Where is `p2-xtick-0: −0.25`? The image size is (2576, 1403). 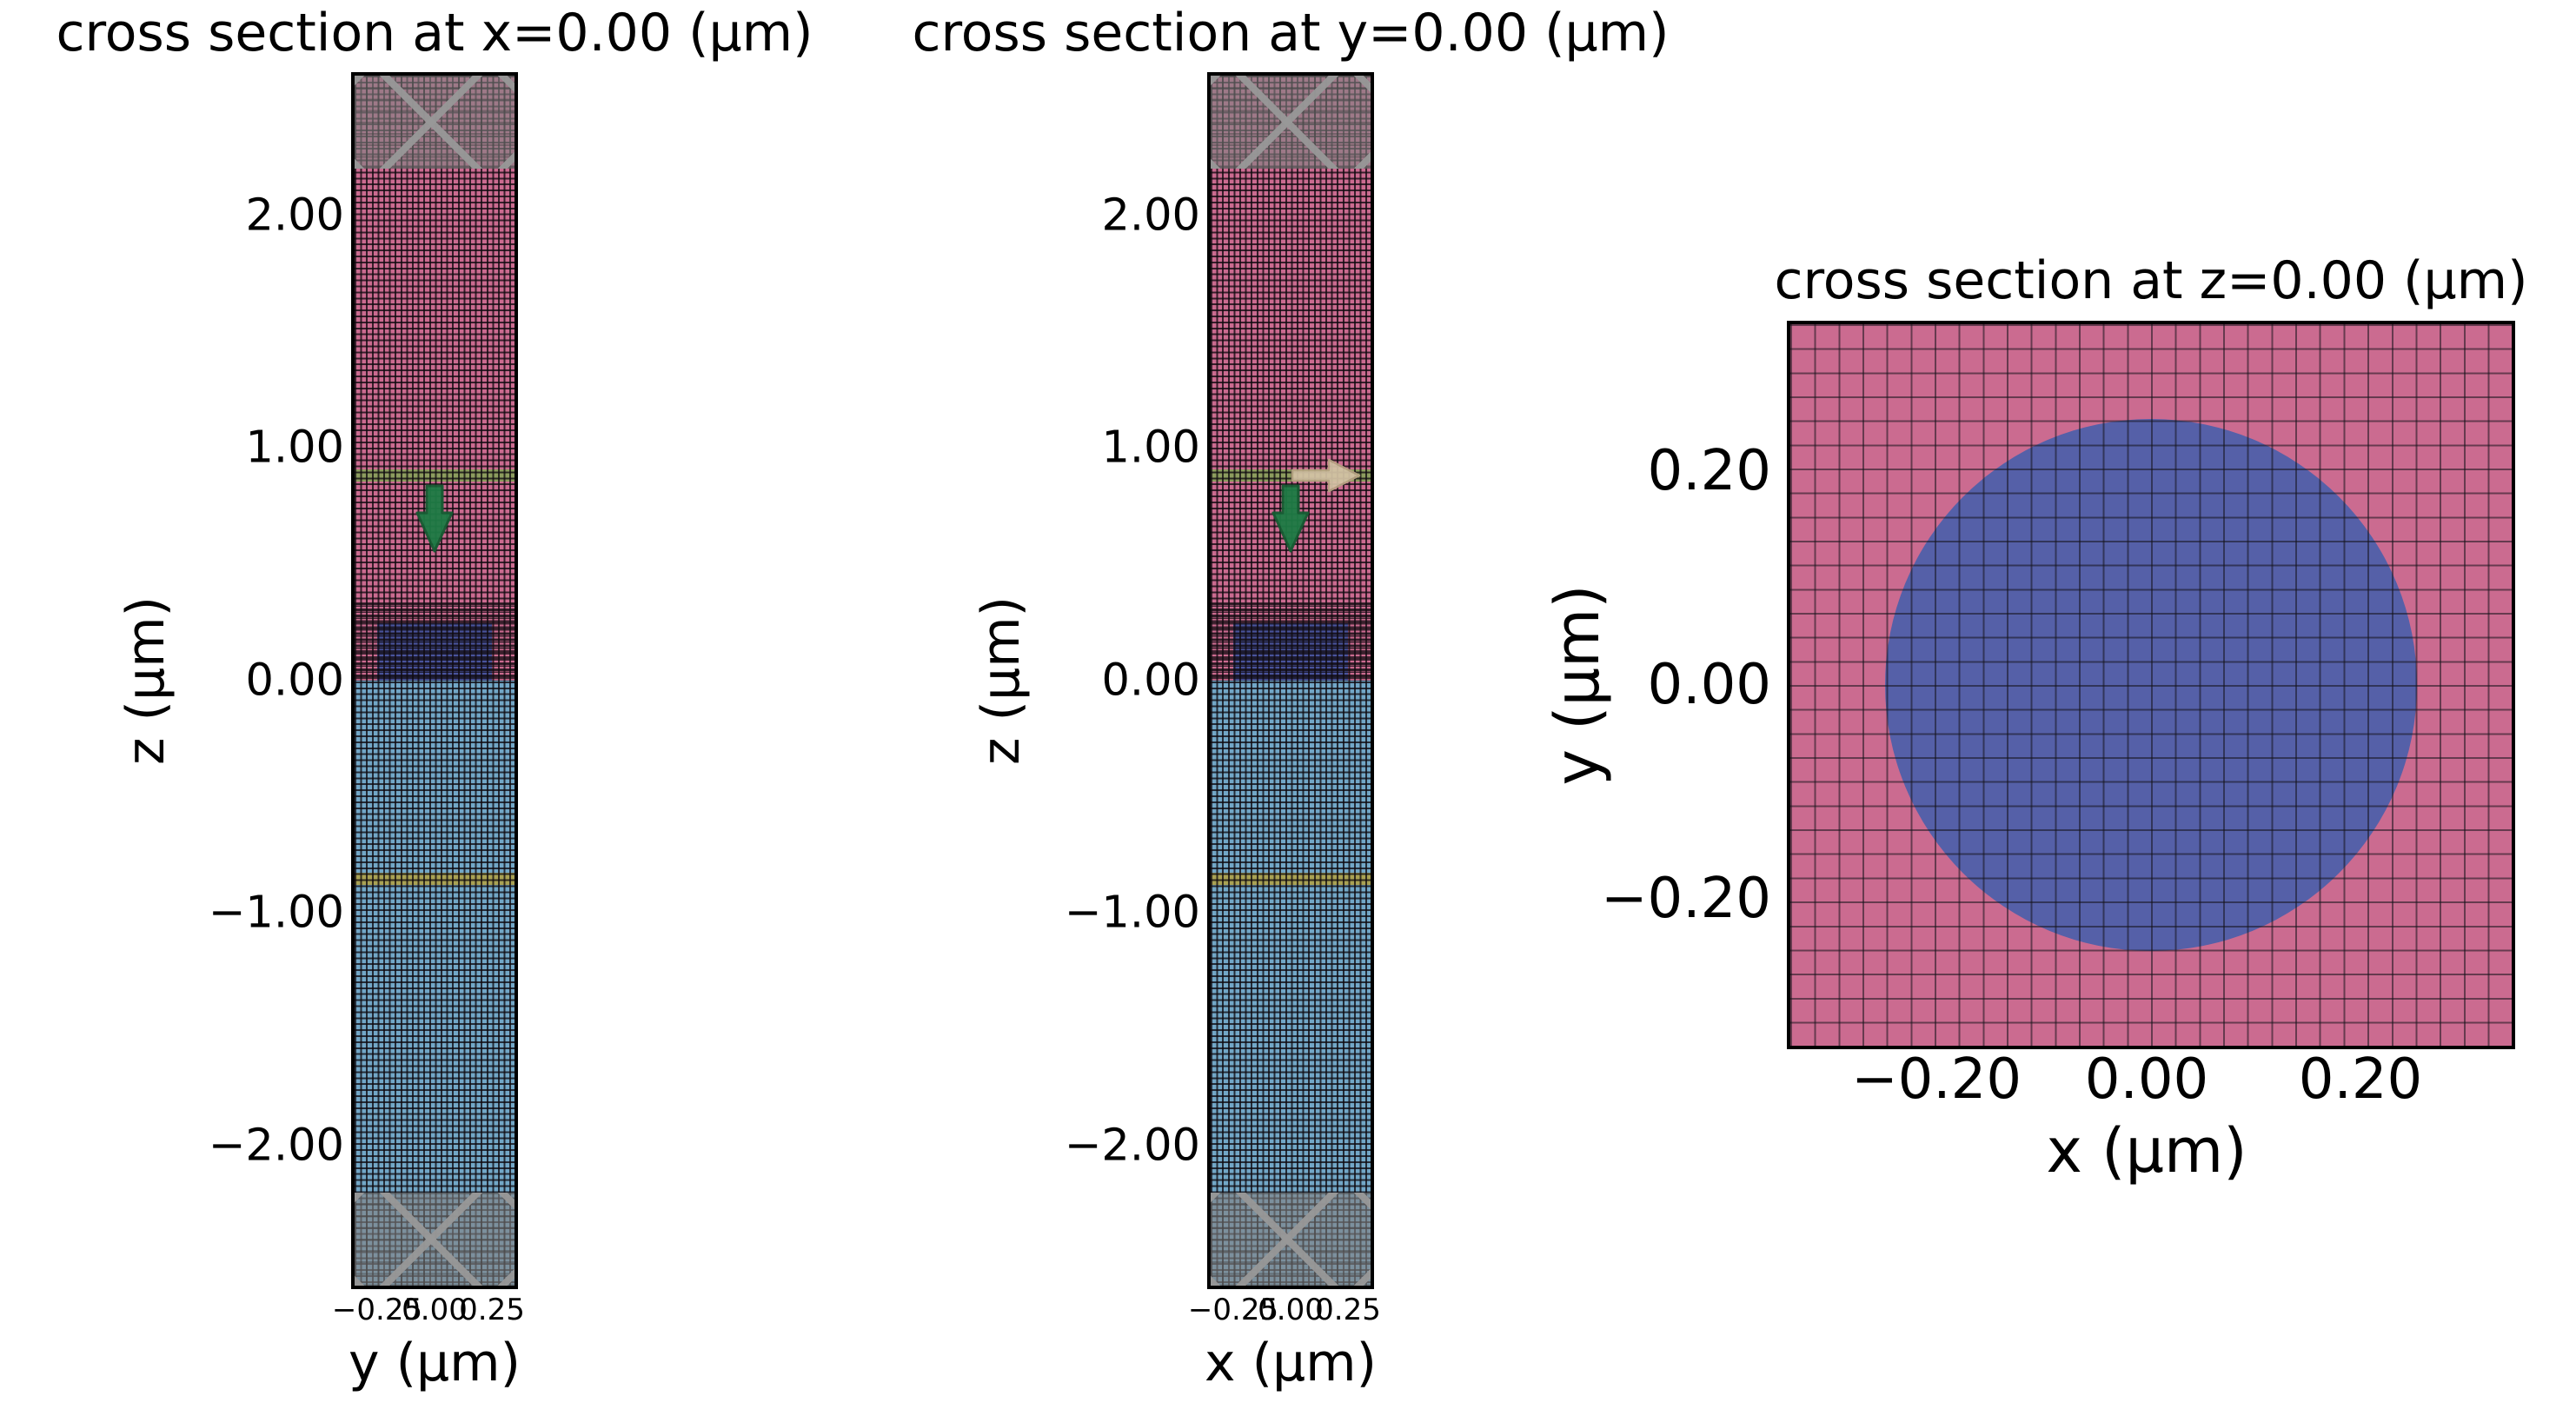 p2-xtick-0: −0.25 is located at coordinates (1233, 1310).